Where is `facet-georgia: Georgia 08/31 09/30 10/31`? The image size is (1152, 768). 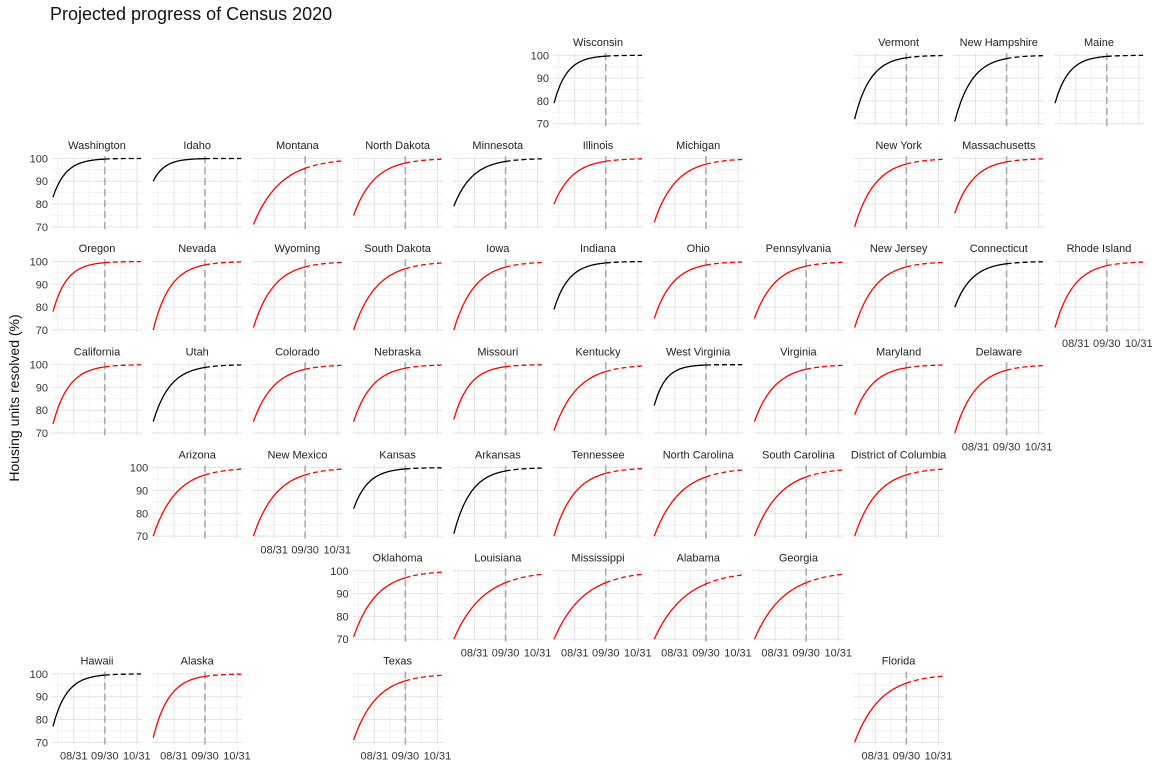
facet-georgia: Georgia 08/31 09/30 10/31 is located at coordinates (802, 606).